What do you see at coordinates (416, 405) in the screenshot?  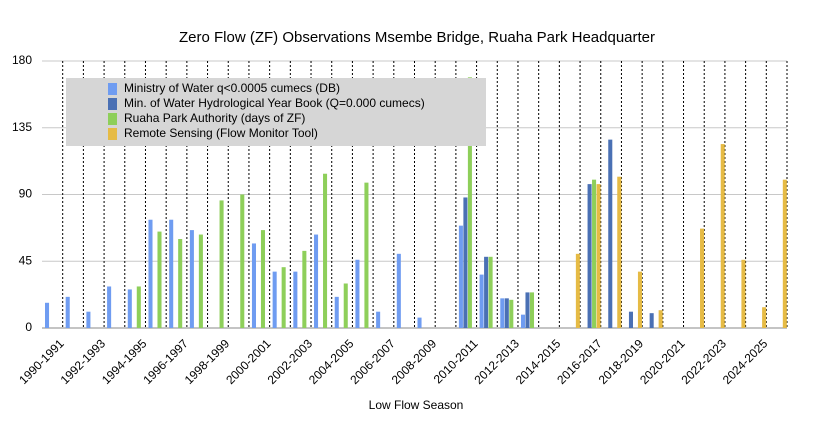 I see `x-axis-label: Low Flow Season` at bounding box center [416, 405].